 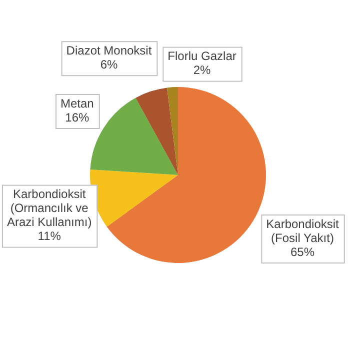 What do you see at coordinates (50, 236) in the screenshot?
I see `data-label: 11%` at bounding box center [50, 236].